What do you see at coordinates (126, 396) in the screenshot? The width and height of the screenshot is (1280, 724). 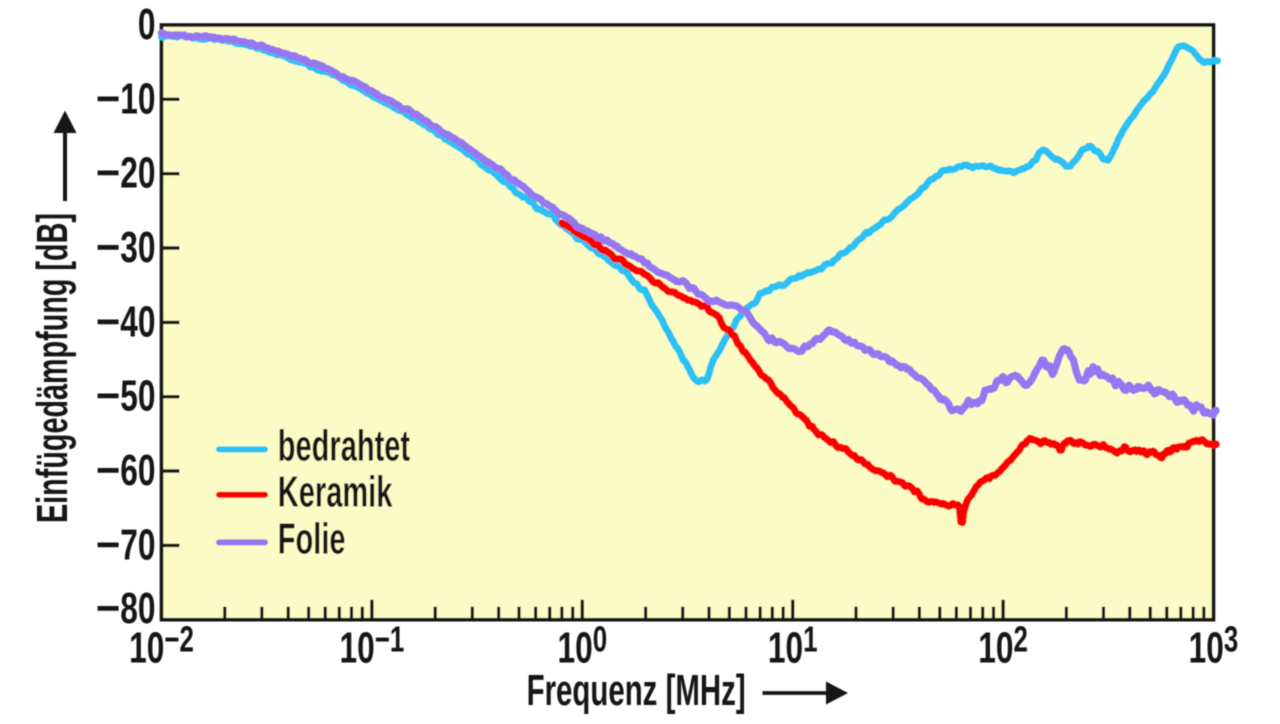 I see `svg-text: −50` at bounding box center [126, 396].